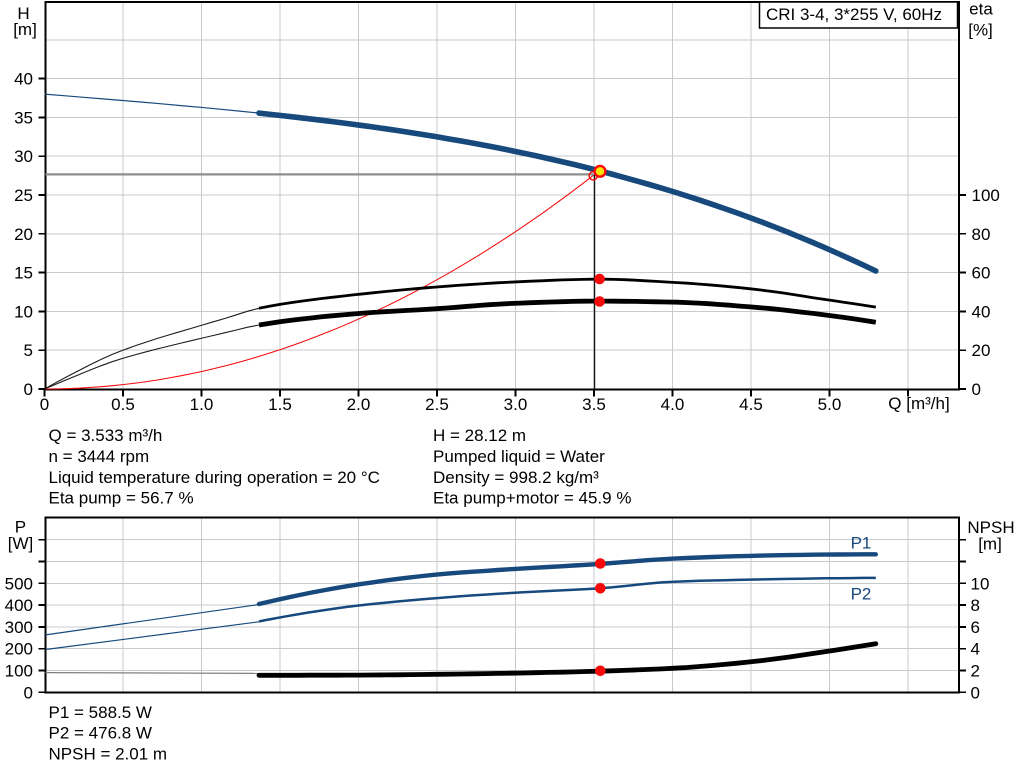  What do you see at coordinates (516, 404) in the screenshot?
I see `svg-text: 3.0` at bounding box center [516, 404].